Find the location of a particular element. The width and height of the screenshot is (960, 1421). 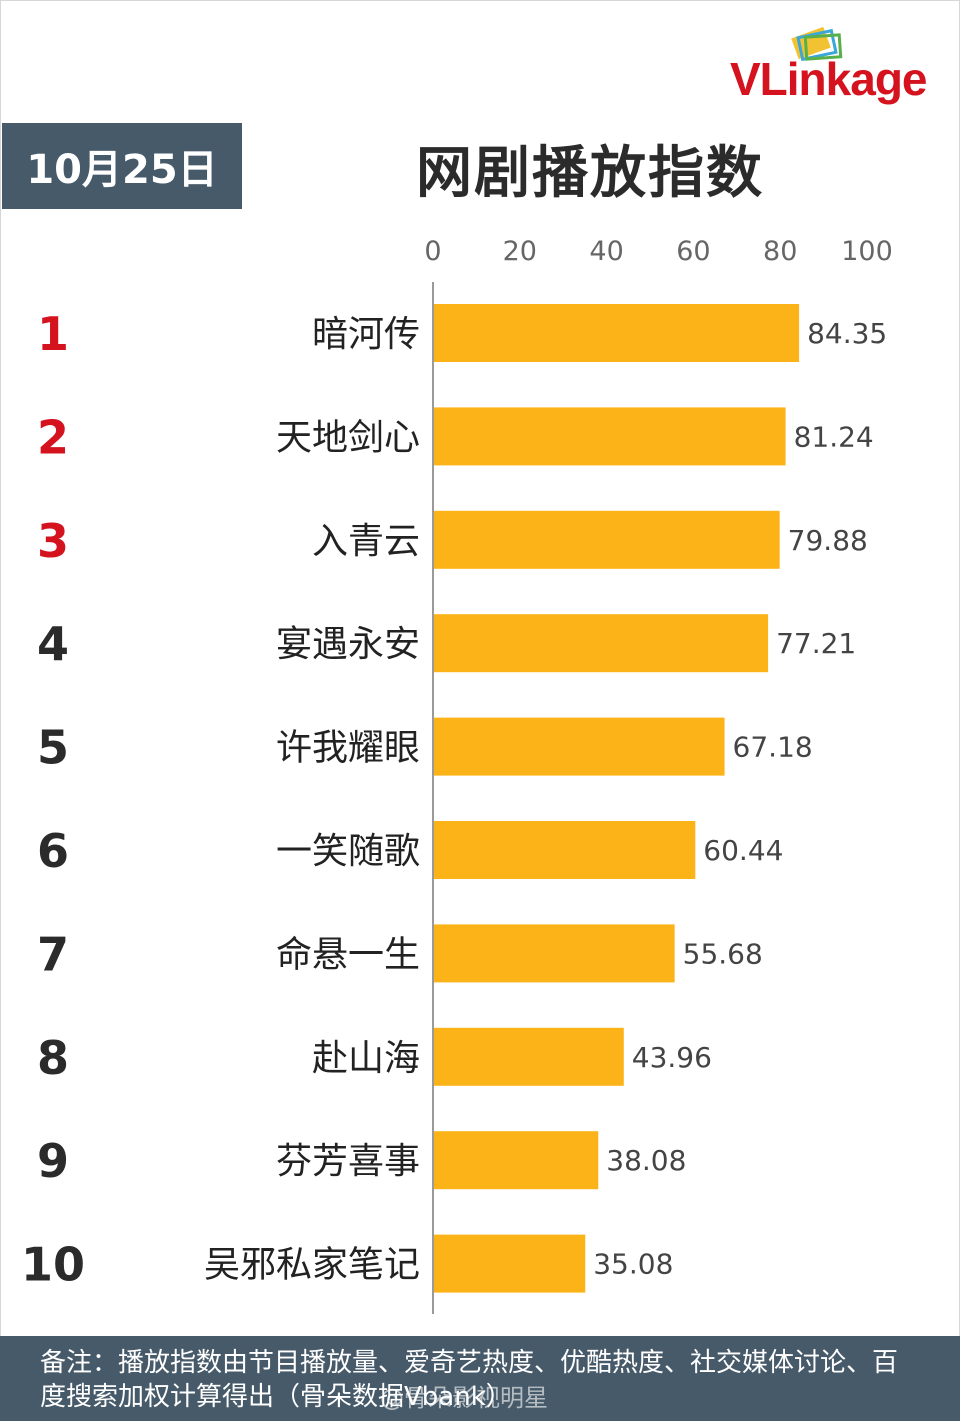

x-tick-label: 20 is located at coordinates (520, 251).